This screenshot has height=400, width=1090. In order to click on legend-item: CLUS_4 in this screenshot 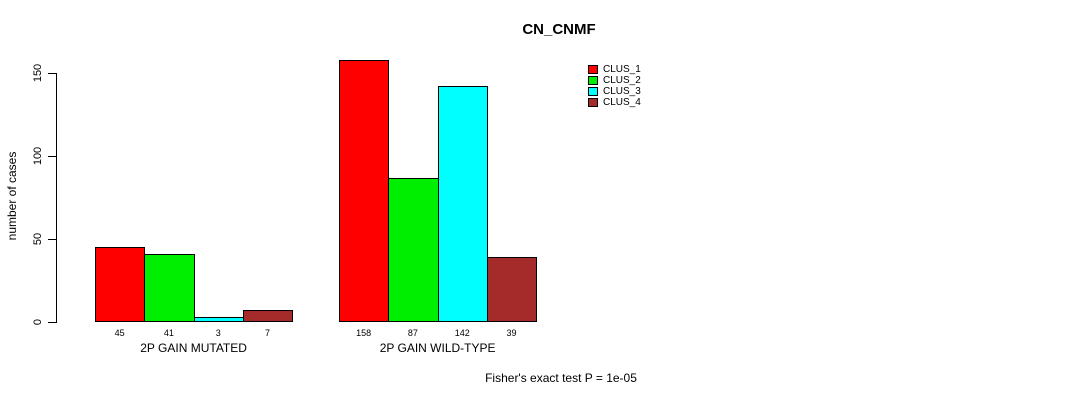, I will do `click(614, 102)`.